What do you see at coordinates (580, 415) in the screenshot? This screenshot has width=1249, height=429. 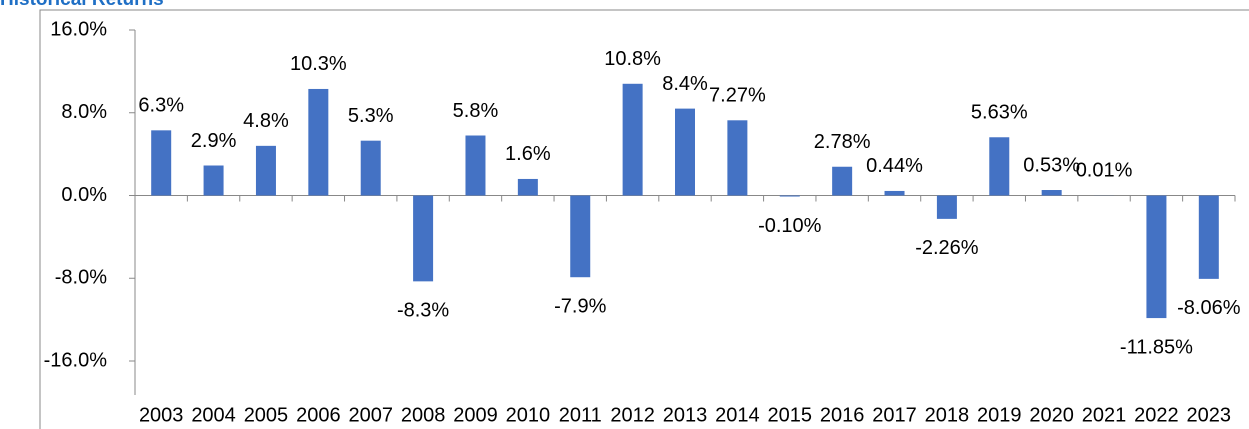 I see `x-tick-label: 2011` at bounding box center [580, 415].